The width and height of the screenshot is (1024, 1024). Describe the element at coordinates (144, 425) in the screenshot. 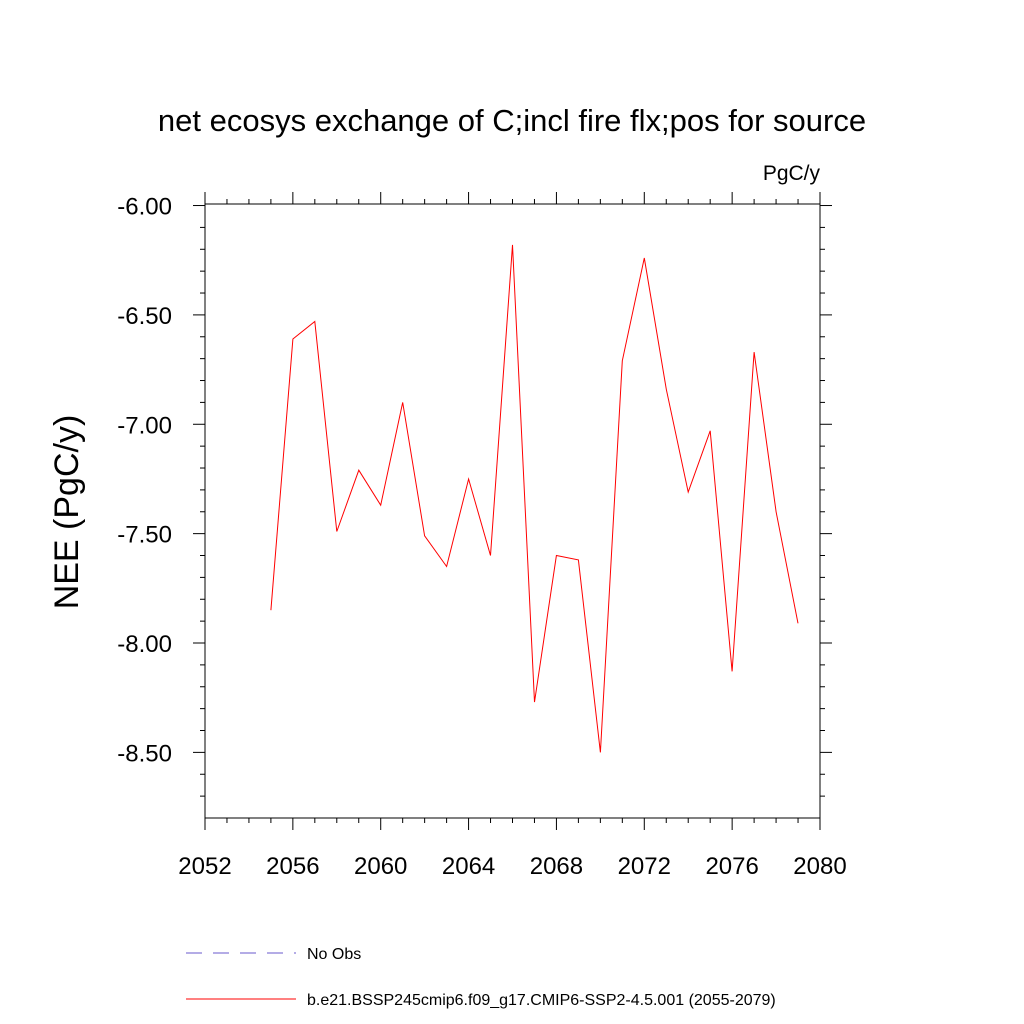

I see `y-tick-label: -7.00` at that location.